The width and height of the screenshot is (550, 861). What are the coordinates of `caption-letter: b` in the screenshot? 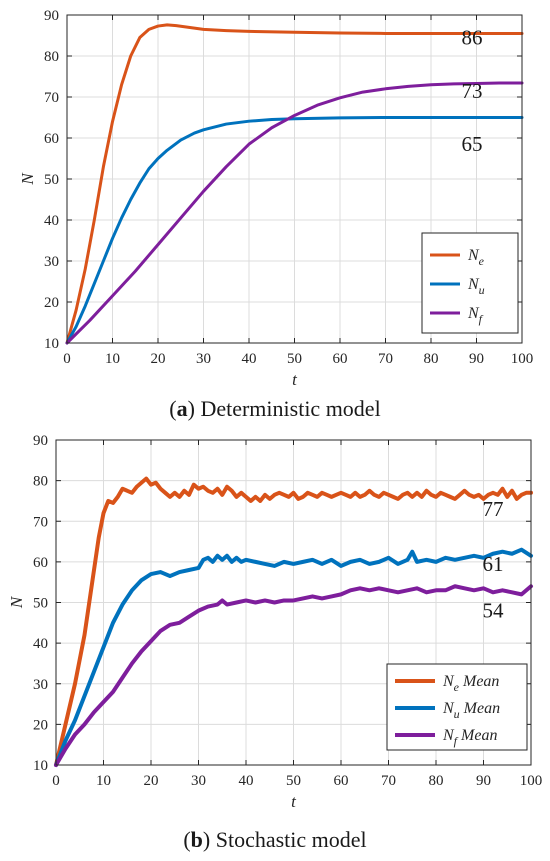 It's located at (196, 839).